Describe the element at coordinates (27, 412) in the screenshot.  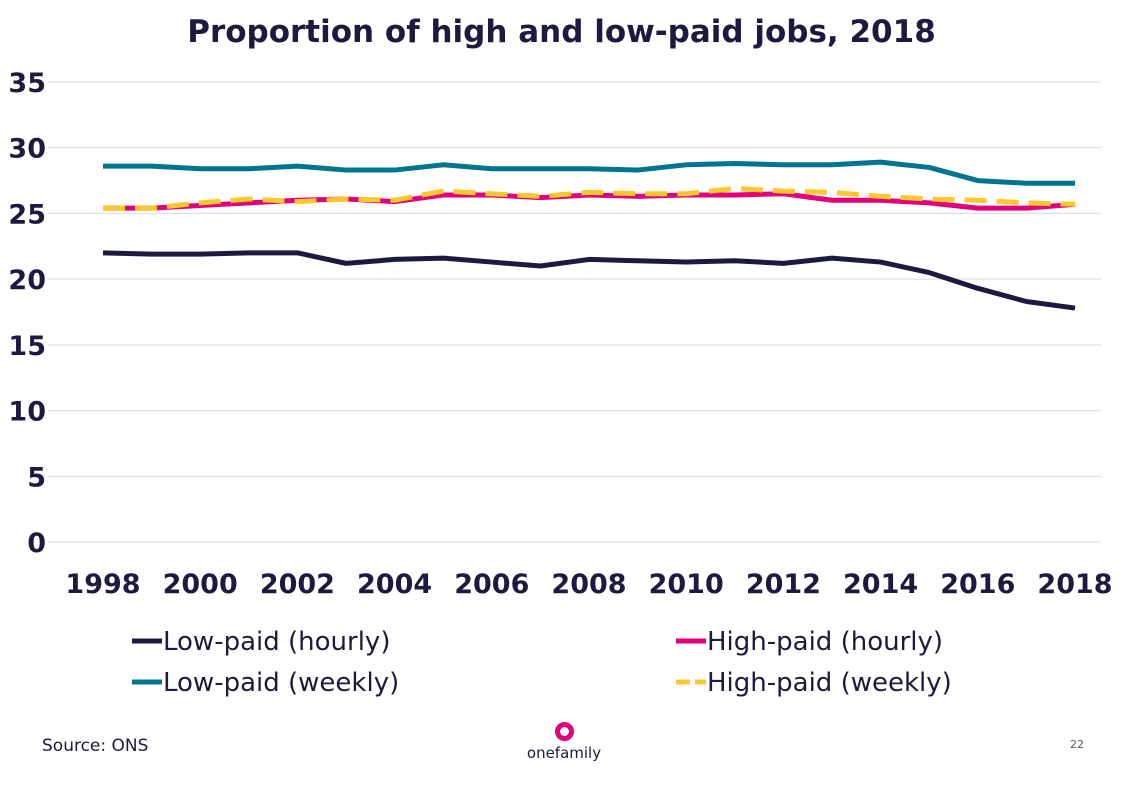
I see `y-tick-label: 10` at that location.